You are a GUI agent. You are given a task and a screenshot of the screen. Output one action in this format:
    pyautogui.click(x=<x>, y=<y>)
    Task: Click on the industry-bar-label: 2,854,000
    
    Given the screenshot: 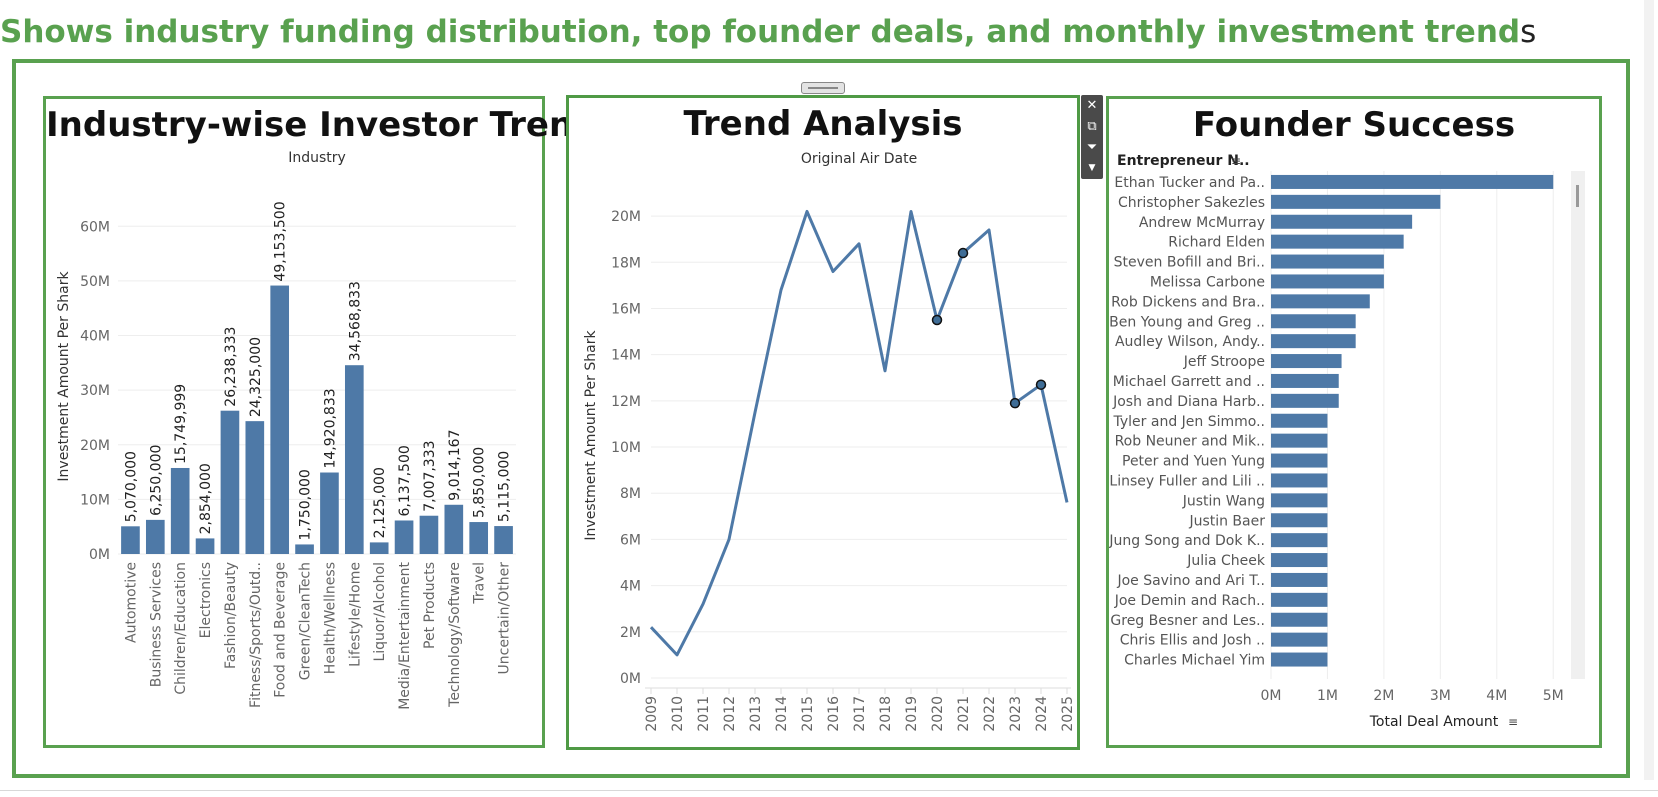 What is the action you would take?
    pyautogui.click(x=206, y=498)
    